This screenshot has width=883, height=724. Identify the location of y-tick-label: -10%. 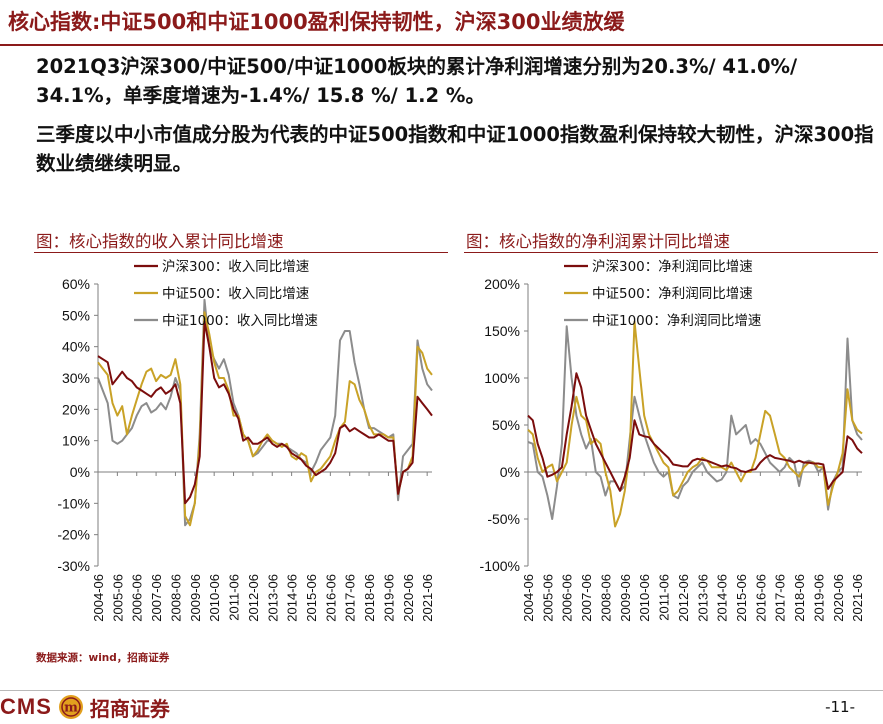
(73, 503).